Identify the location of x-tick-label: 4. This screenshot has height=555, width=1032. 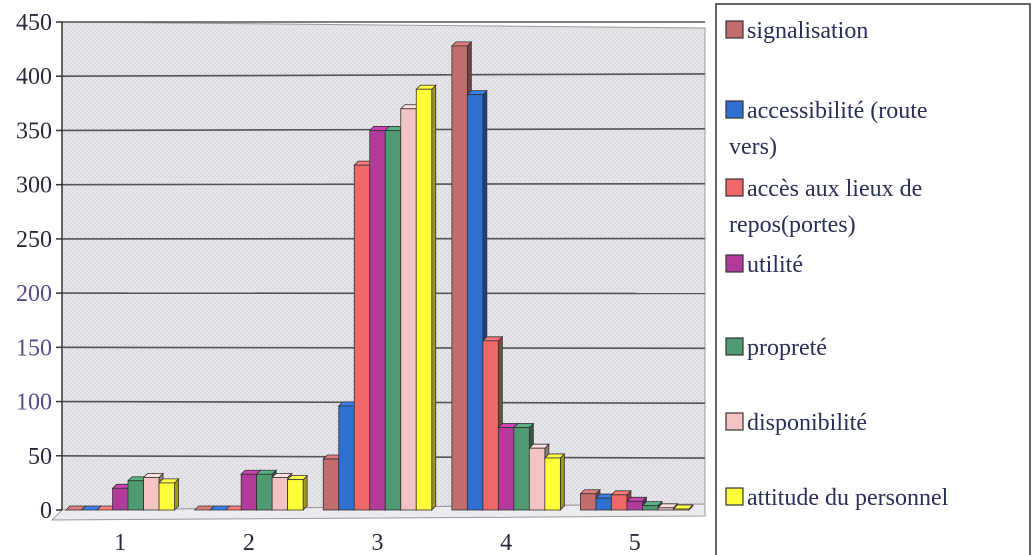
(506, 542).